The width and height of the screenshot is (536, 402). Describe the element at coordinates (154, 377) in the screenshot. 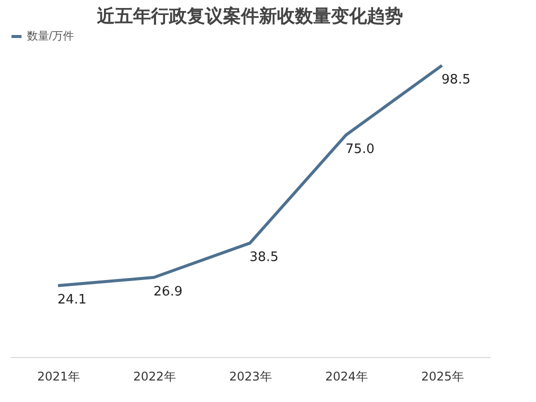

I see `x-tick-label: 2022年` at that location.